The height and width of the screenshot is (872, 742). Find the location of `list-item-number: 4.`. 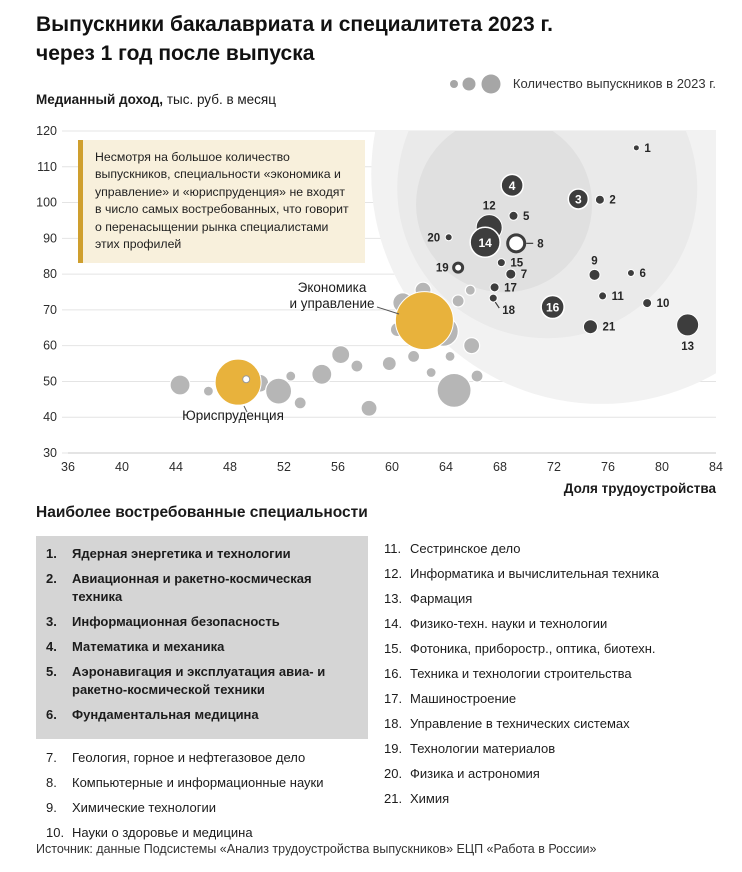

list-item-number: 4. is located at coordinates (51, 646).